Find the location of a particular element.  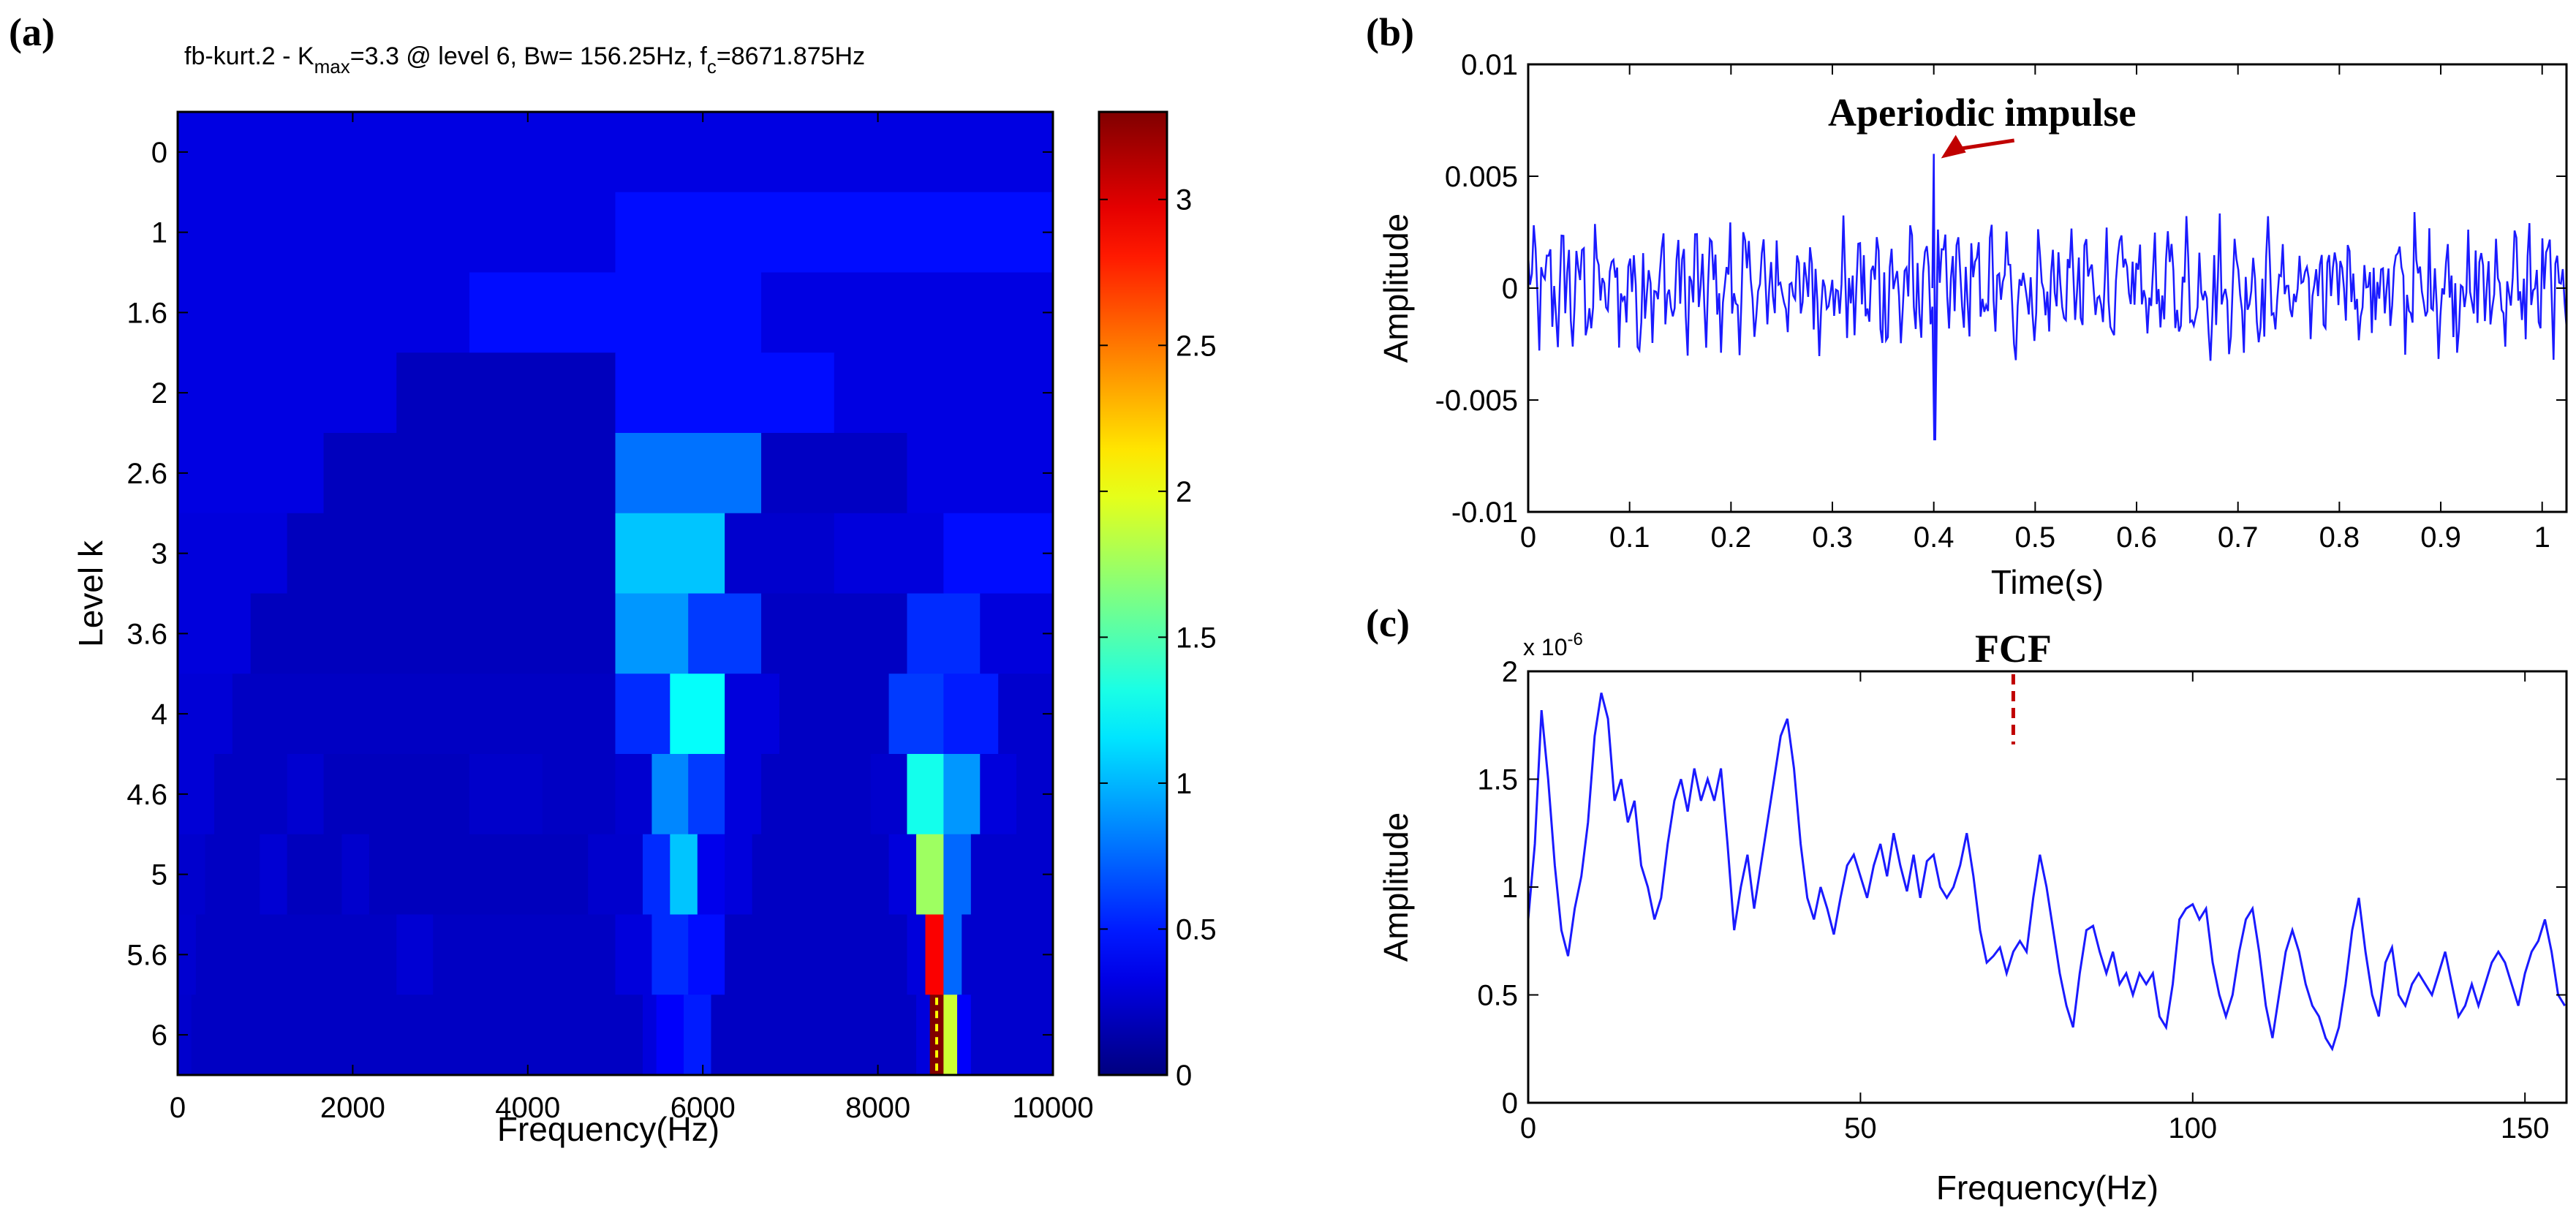

panel-c-label: (c) is located at coordinates (1388, 623).